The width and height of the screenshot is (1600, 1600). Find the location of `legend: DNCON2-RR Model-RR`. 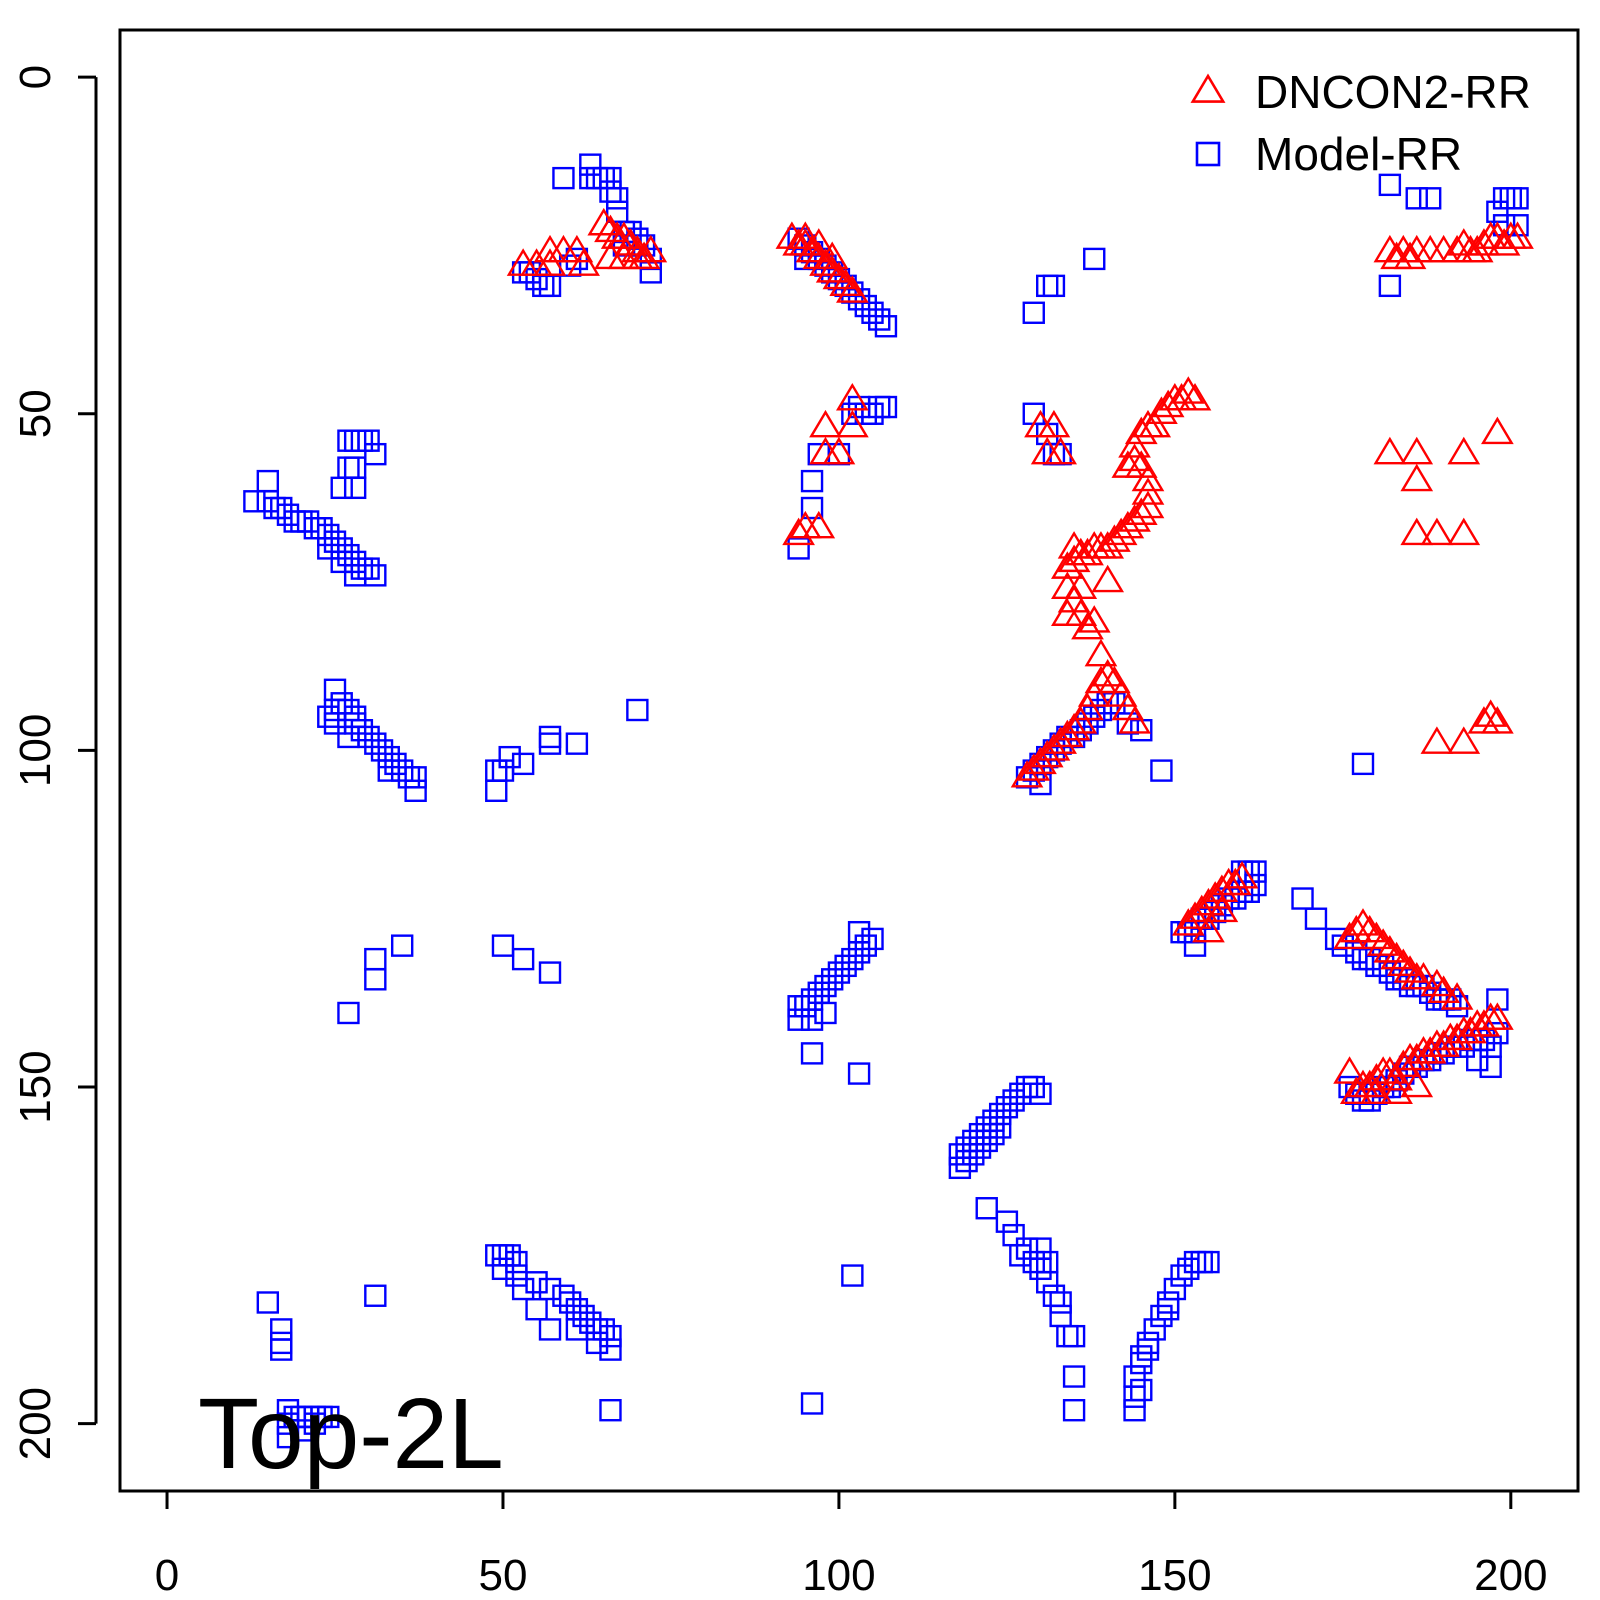

legend: DNCON2-RR Model-RR is located at coordinates (1360, 123).